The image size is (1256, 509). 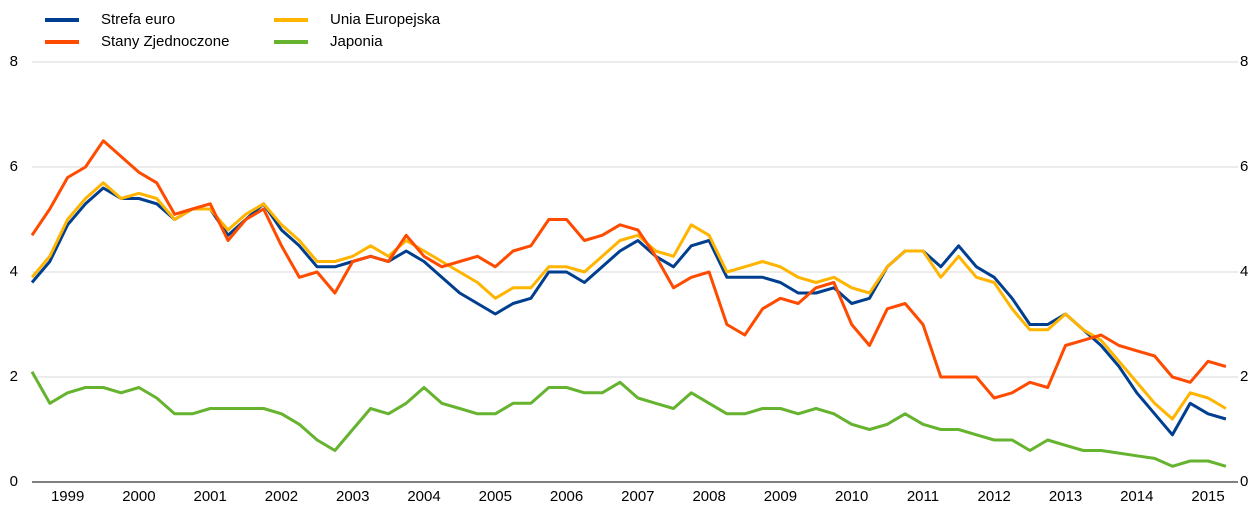 I want to click on y2-tick-label: 0, so click(x=1244, y=481).